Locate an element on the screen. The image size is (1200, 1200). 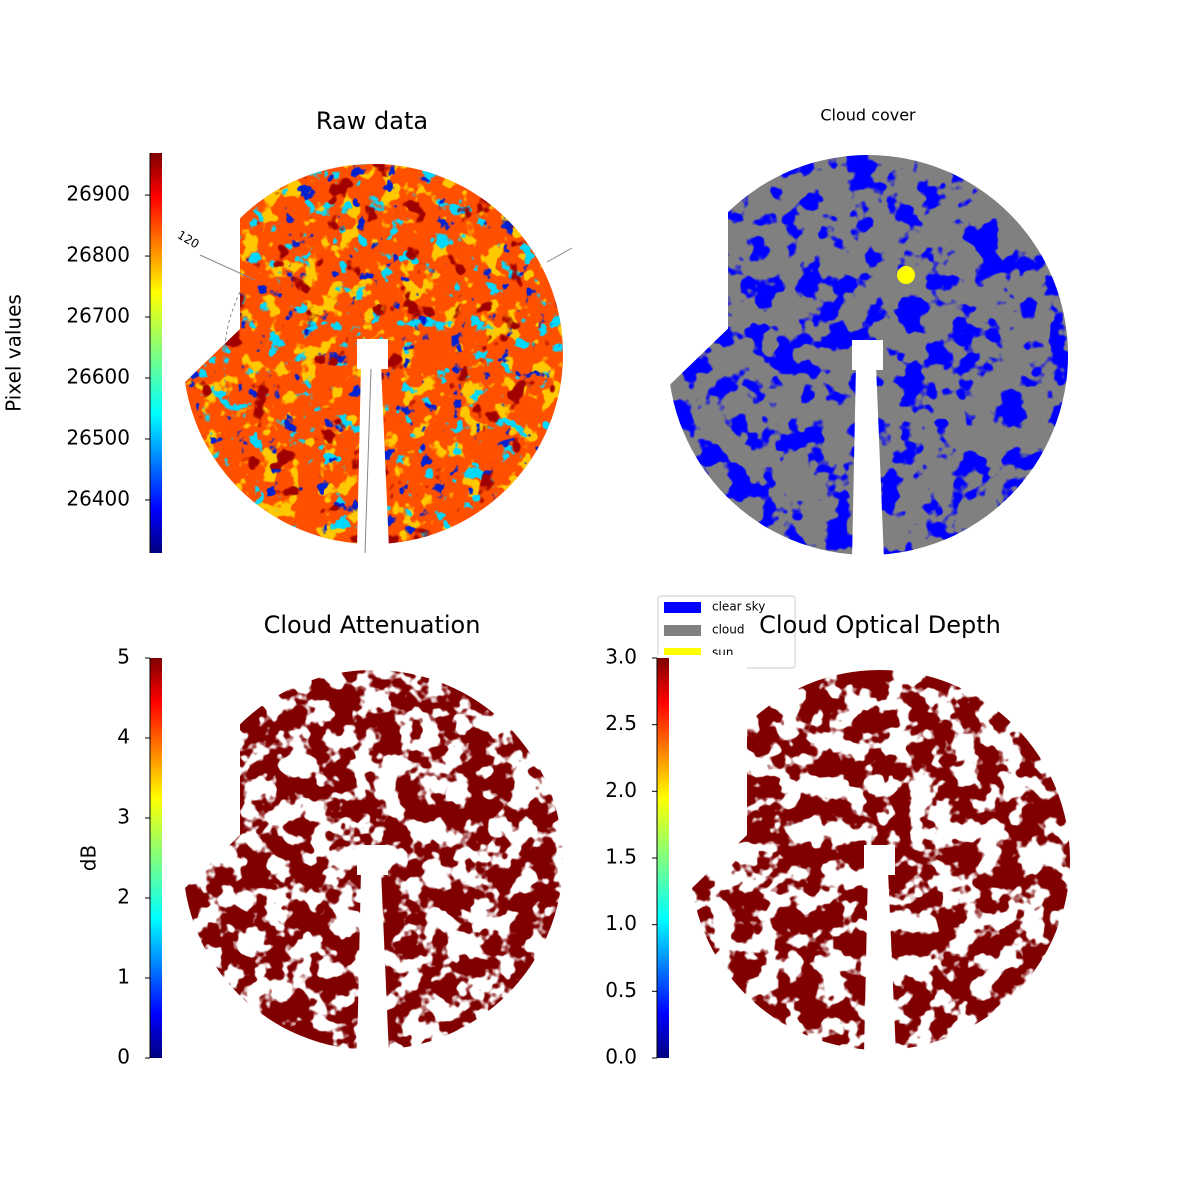
colorbar-tick-label: 0 is located at coordinates (123, 1057).